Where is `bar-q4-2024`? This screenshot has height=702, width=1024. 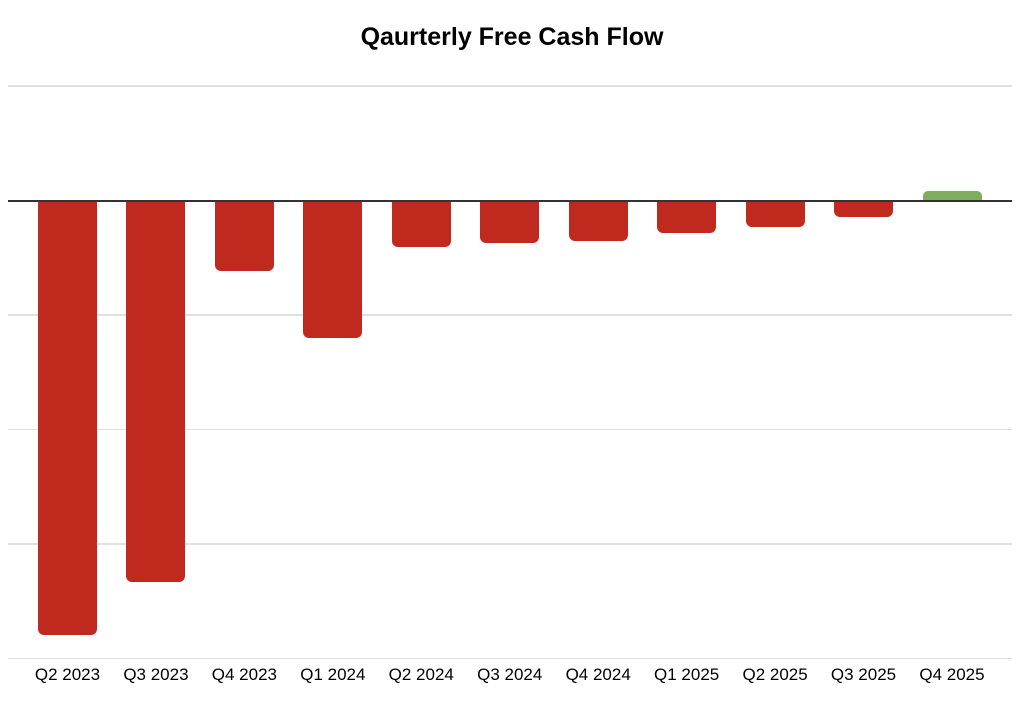 bar-q4-2024 is located at coordinates (598, 220).